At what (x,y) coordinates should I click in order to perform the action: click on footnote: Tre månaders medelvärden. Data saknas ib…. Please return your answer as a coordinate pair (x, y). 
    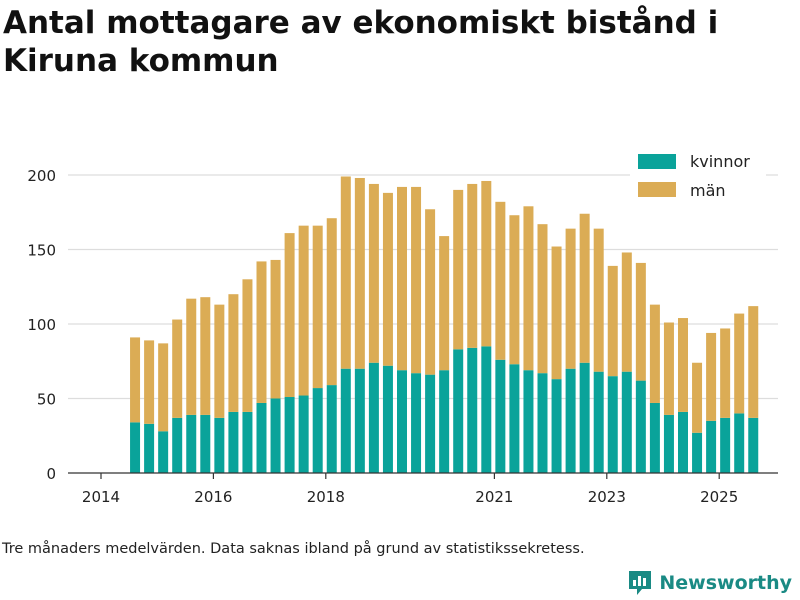
    Looking at the image, I should click on (293, 549).